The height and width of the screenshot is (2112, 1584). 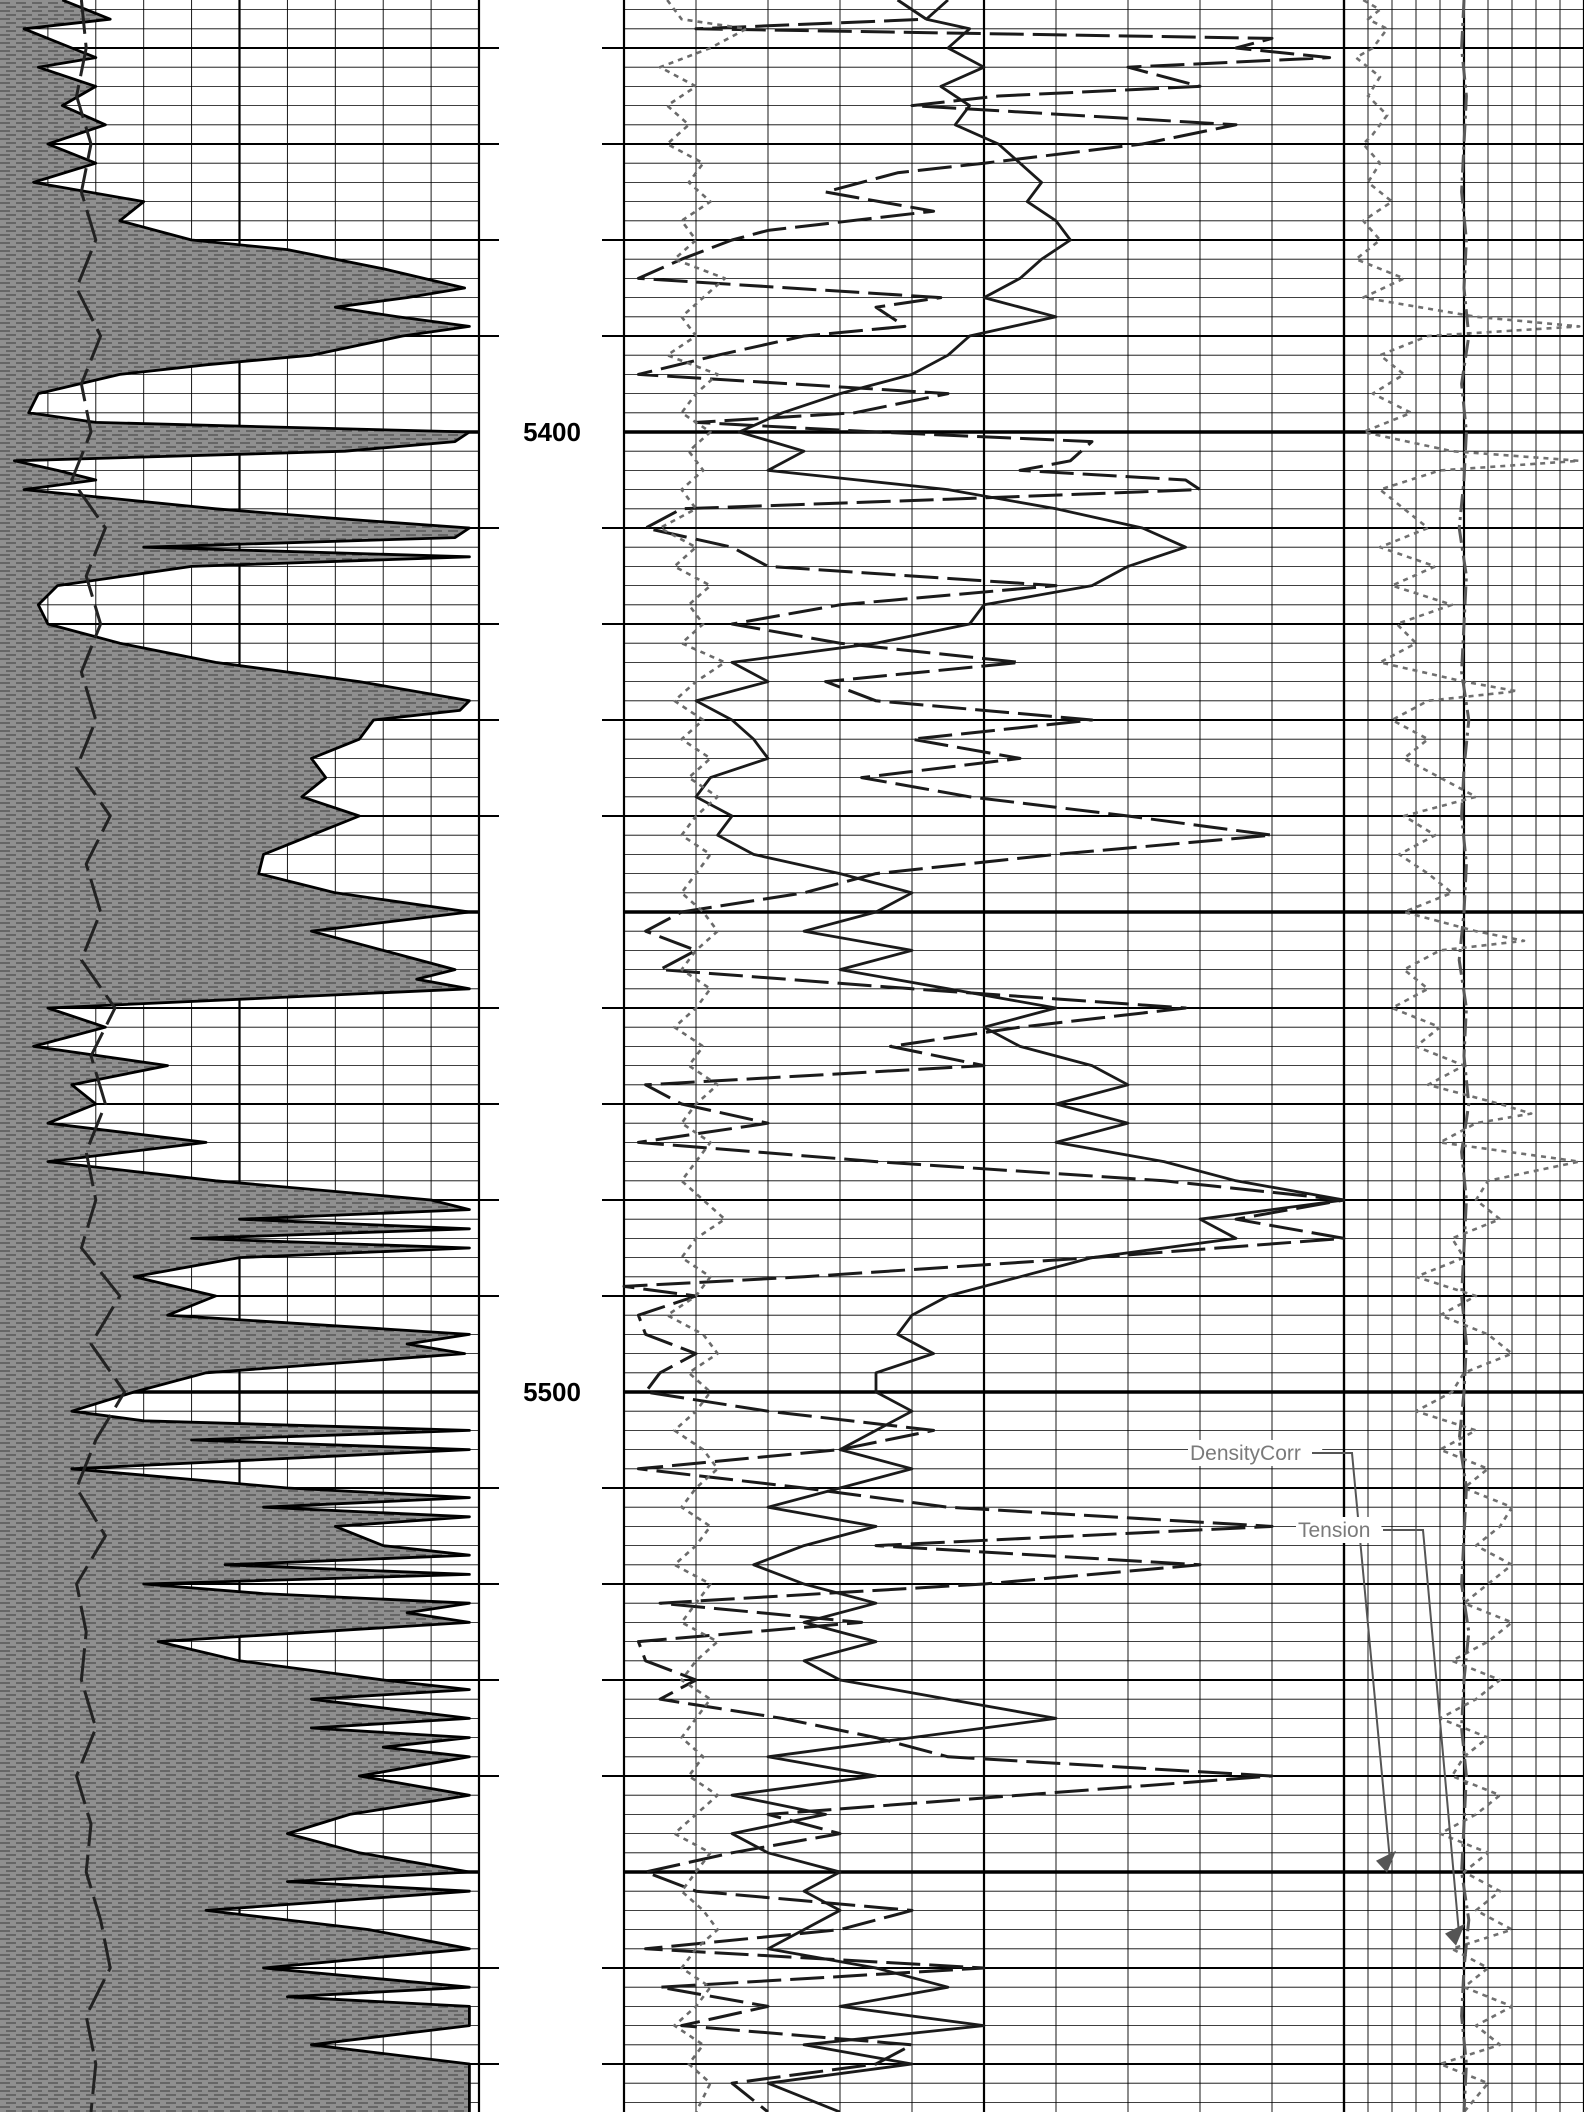 I want to click on depth-label: 5400, so click(x=552, y=432).